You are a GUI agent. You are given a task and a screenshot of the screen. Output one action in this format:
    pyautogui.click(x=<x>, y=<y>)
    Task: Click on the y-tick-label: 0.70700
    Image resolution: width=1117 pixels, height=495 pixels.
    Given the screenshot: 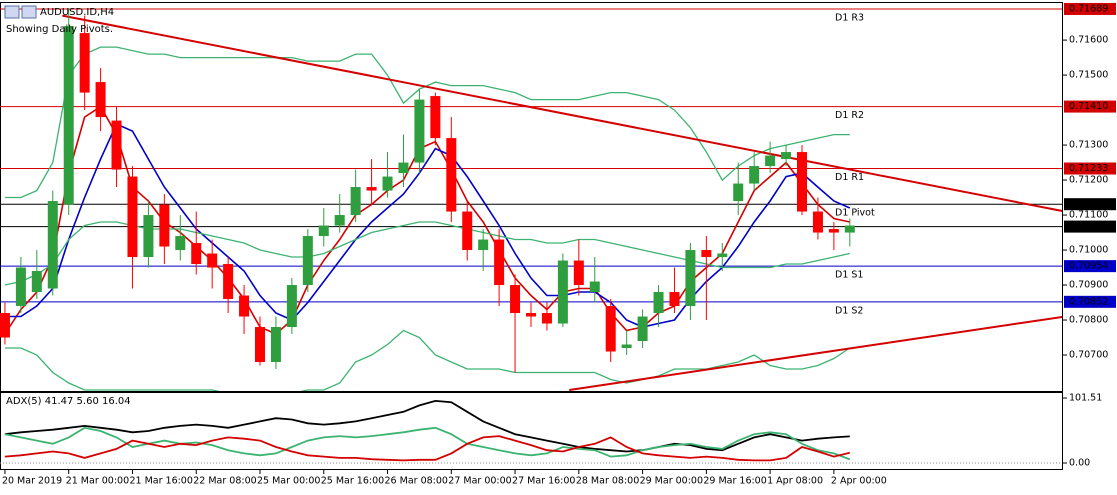 What is the action you would take?
    pyautogui.click(x=1088, y=355)
    